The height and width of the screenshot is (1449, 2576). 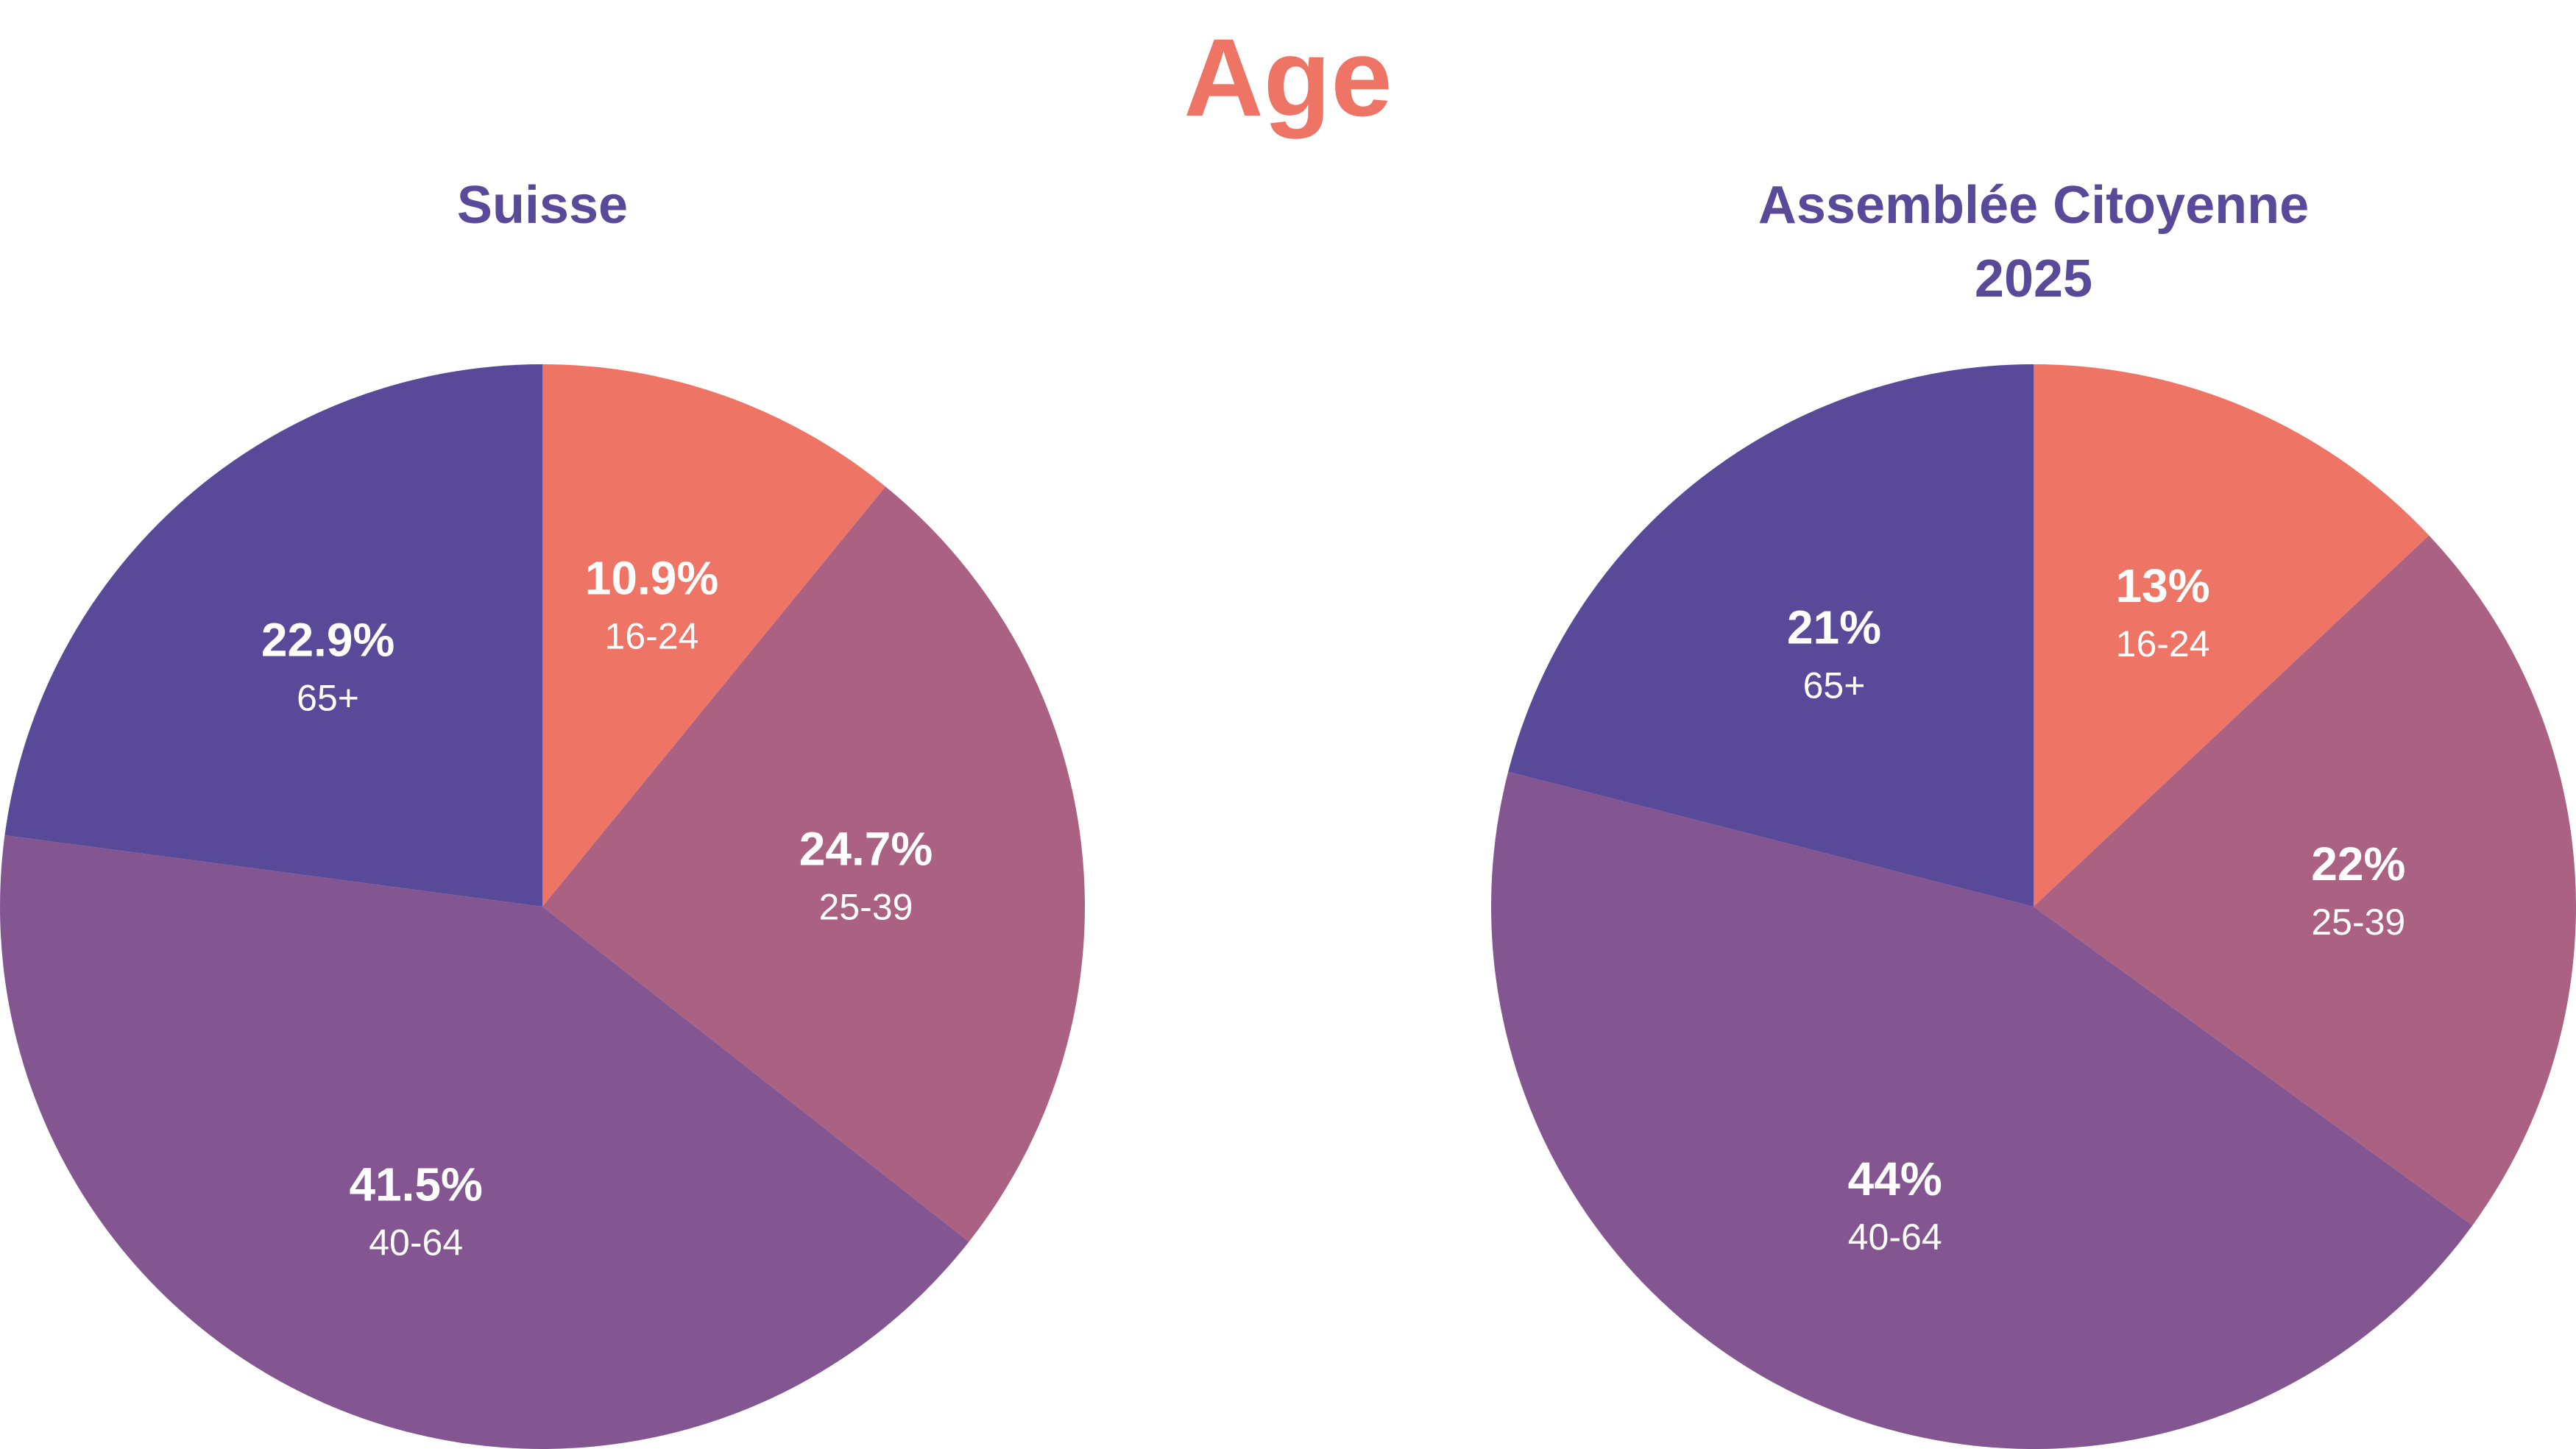 What do you see at coordinates (1895, 1178) in the screenshot?
I see `slice-value-label-40-64: 44%` at bounding box center [1895, 1178].